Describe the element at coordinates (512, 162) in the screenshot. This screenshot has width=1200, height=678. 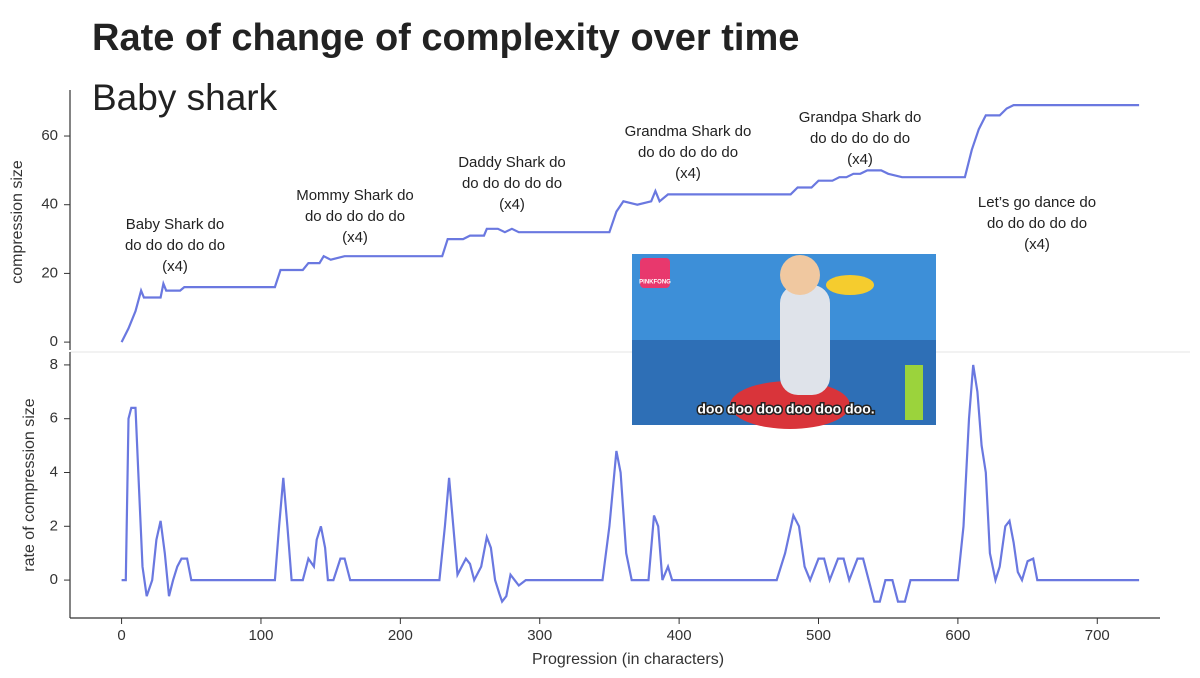
I see `annotation: Daddy Shark do` at that location.